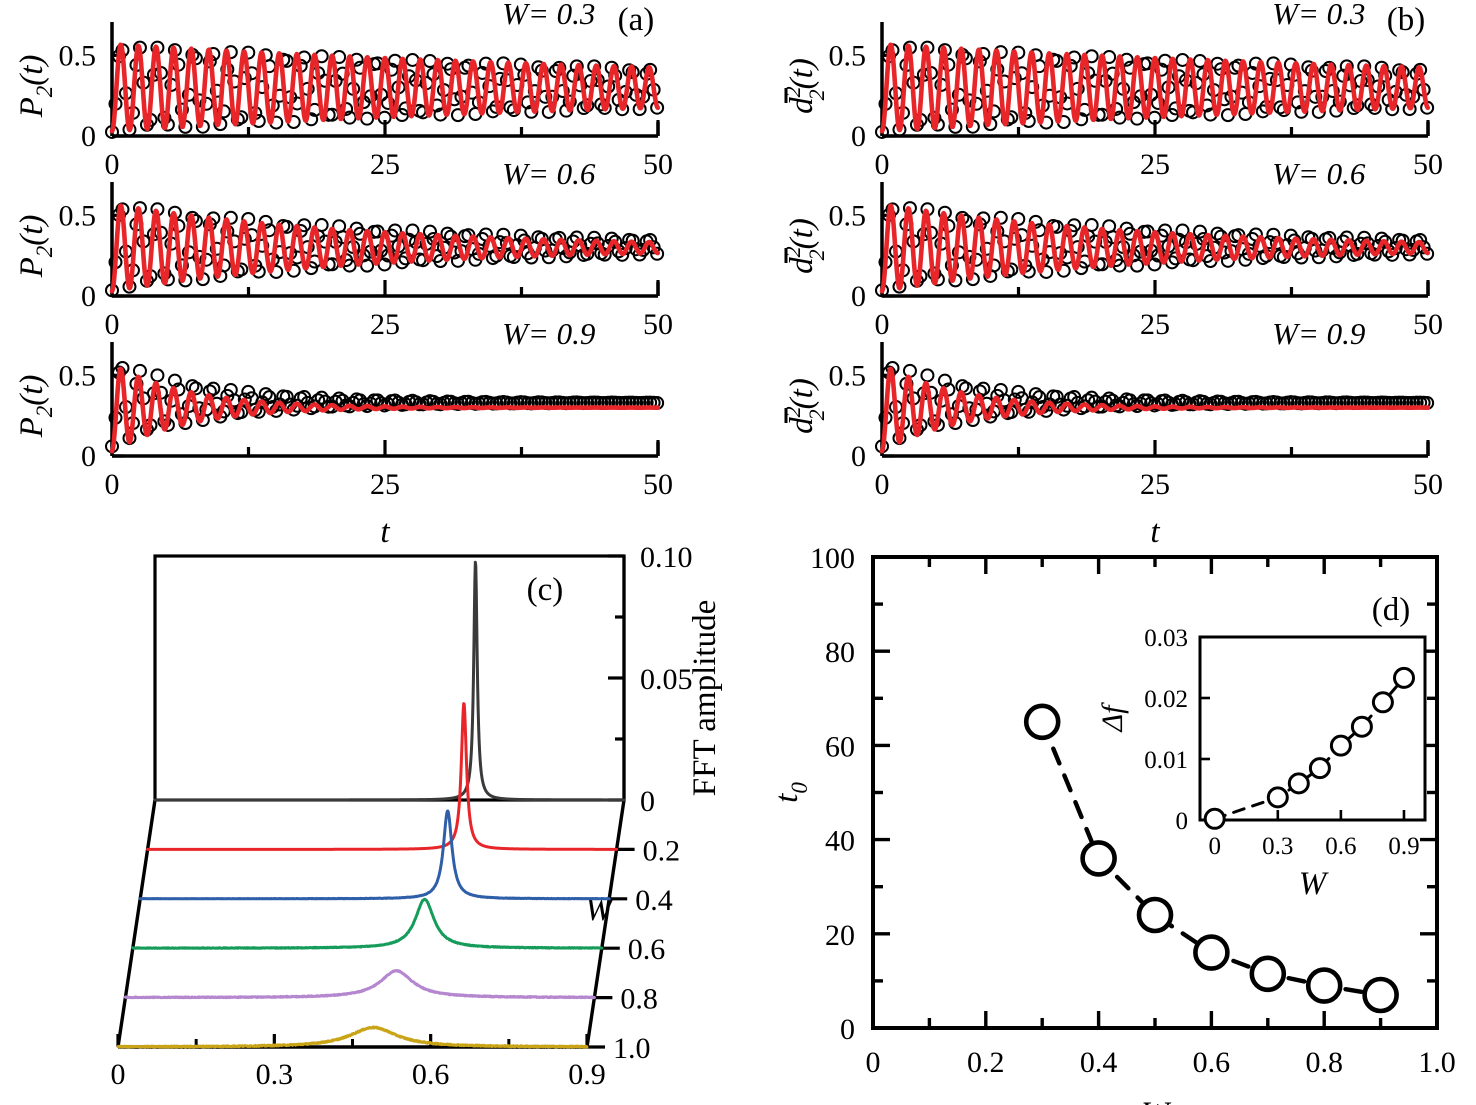 The image size is (1476, 1105). I want to click on panel-d-markers, so click(1211, 858).